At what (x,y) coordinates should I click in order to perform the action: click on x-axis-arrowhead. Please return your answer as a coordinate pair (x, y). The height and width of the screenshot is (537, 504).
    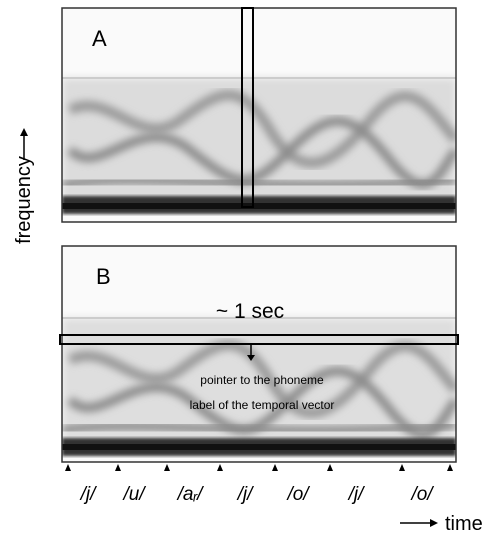
    Looking at the image, I should click on (434, 523).